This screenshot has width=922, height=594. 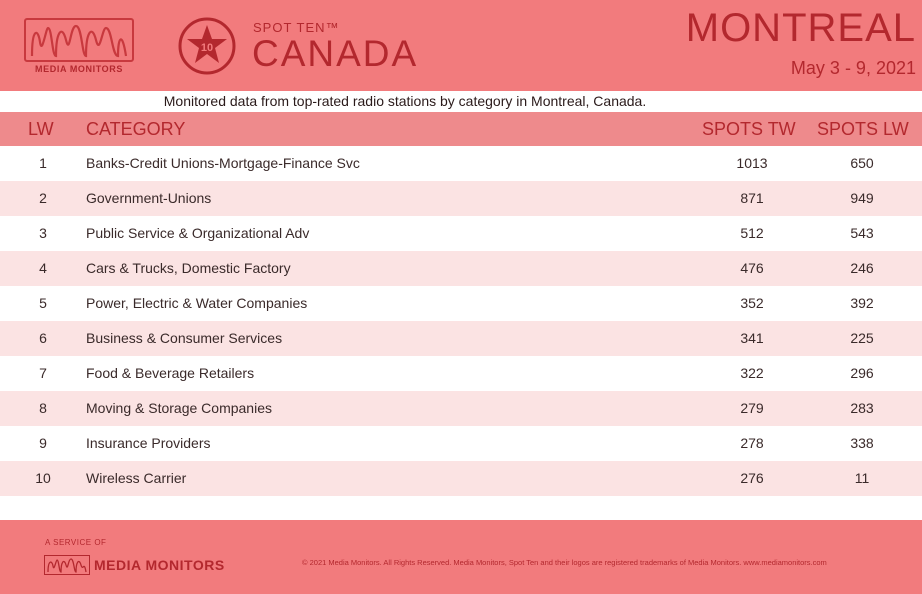 What do you see at coordinates (863, 129) in the screenshot?
I see `column-header-spots-lw: SPOTS LW` at bounding box center [863, 129].